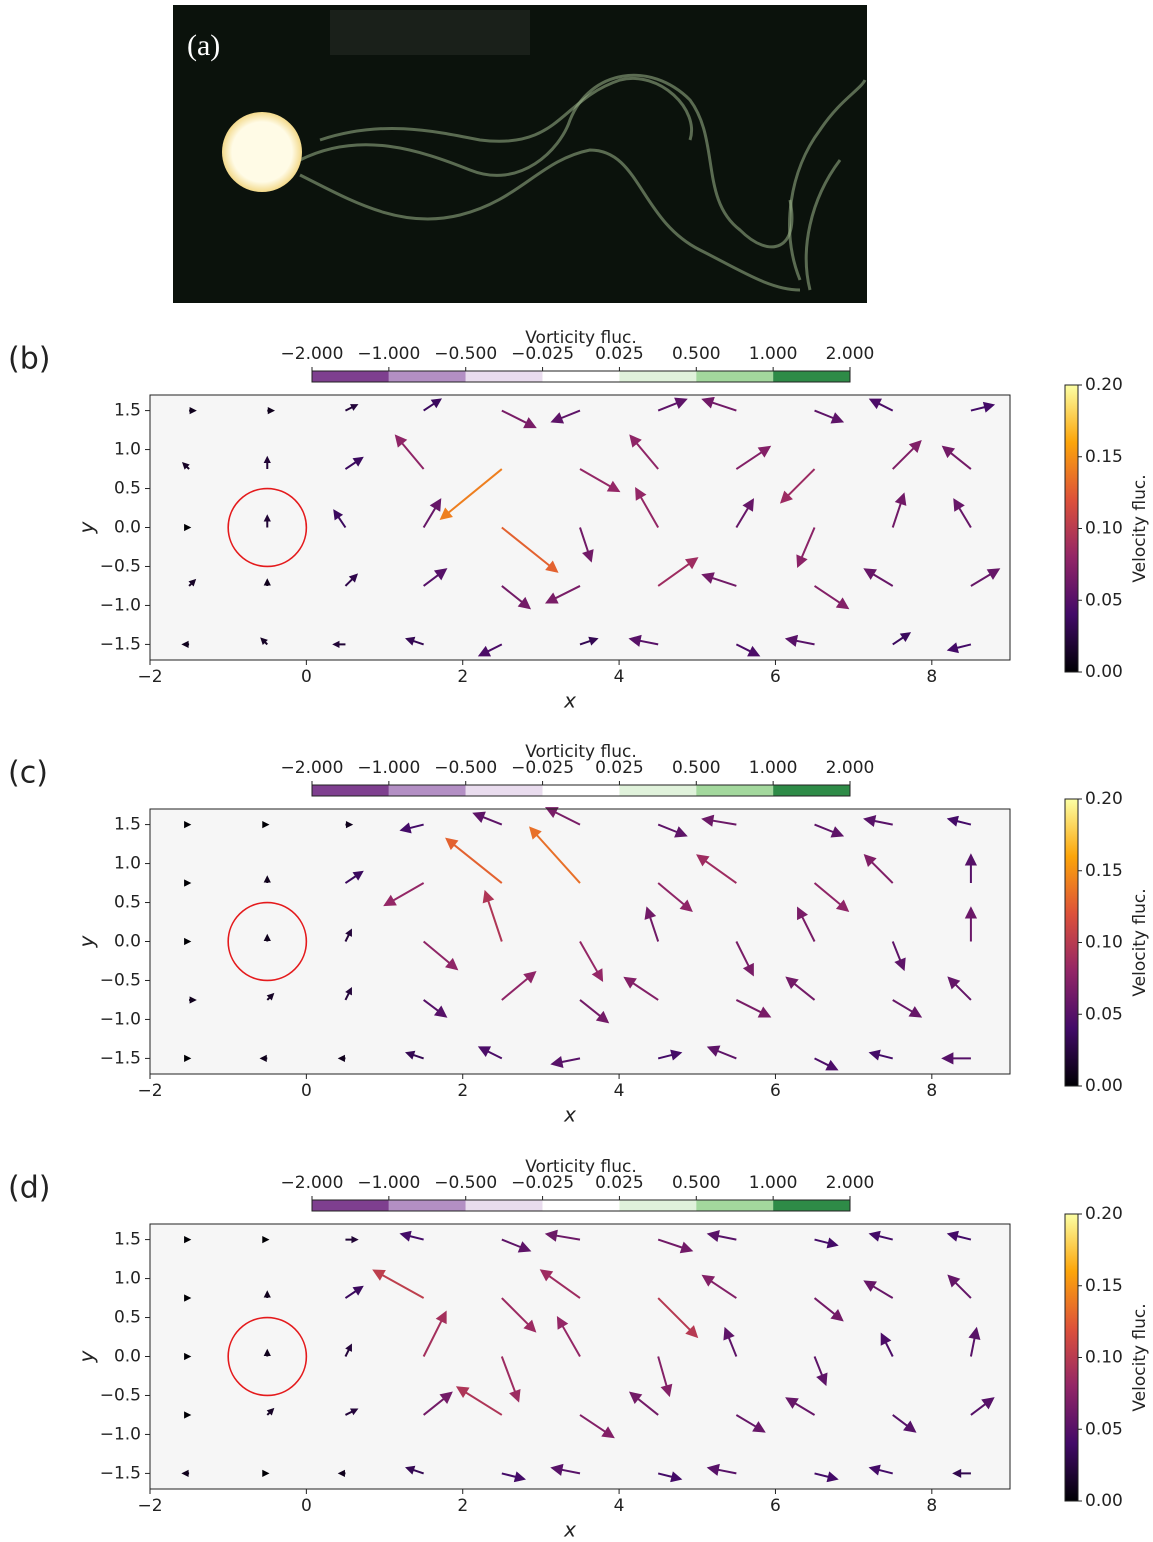 The width and height of the screenshot is (1153, 1542). What do you see at coordinates (29, 1188) in the screenshot?
I see `panel-label: (d)` at bounding box center [29, 1188].